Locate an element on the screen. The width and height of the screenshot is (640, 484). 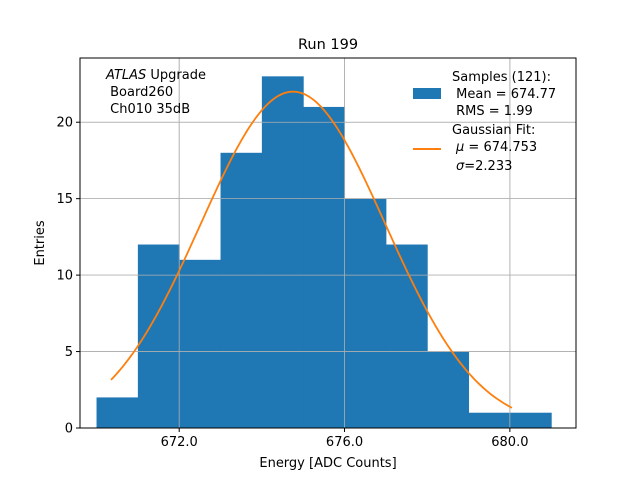
y-tick-label-1: 5 is located at coordinates (69, 352).